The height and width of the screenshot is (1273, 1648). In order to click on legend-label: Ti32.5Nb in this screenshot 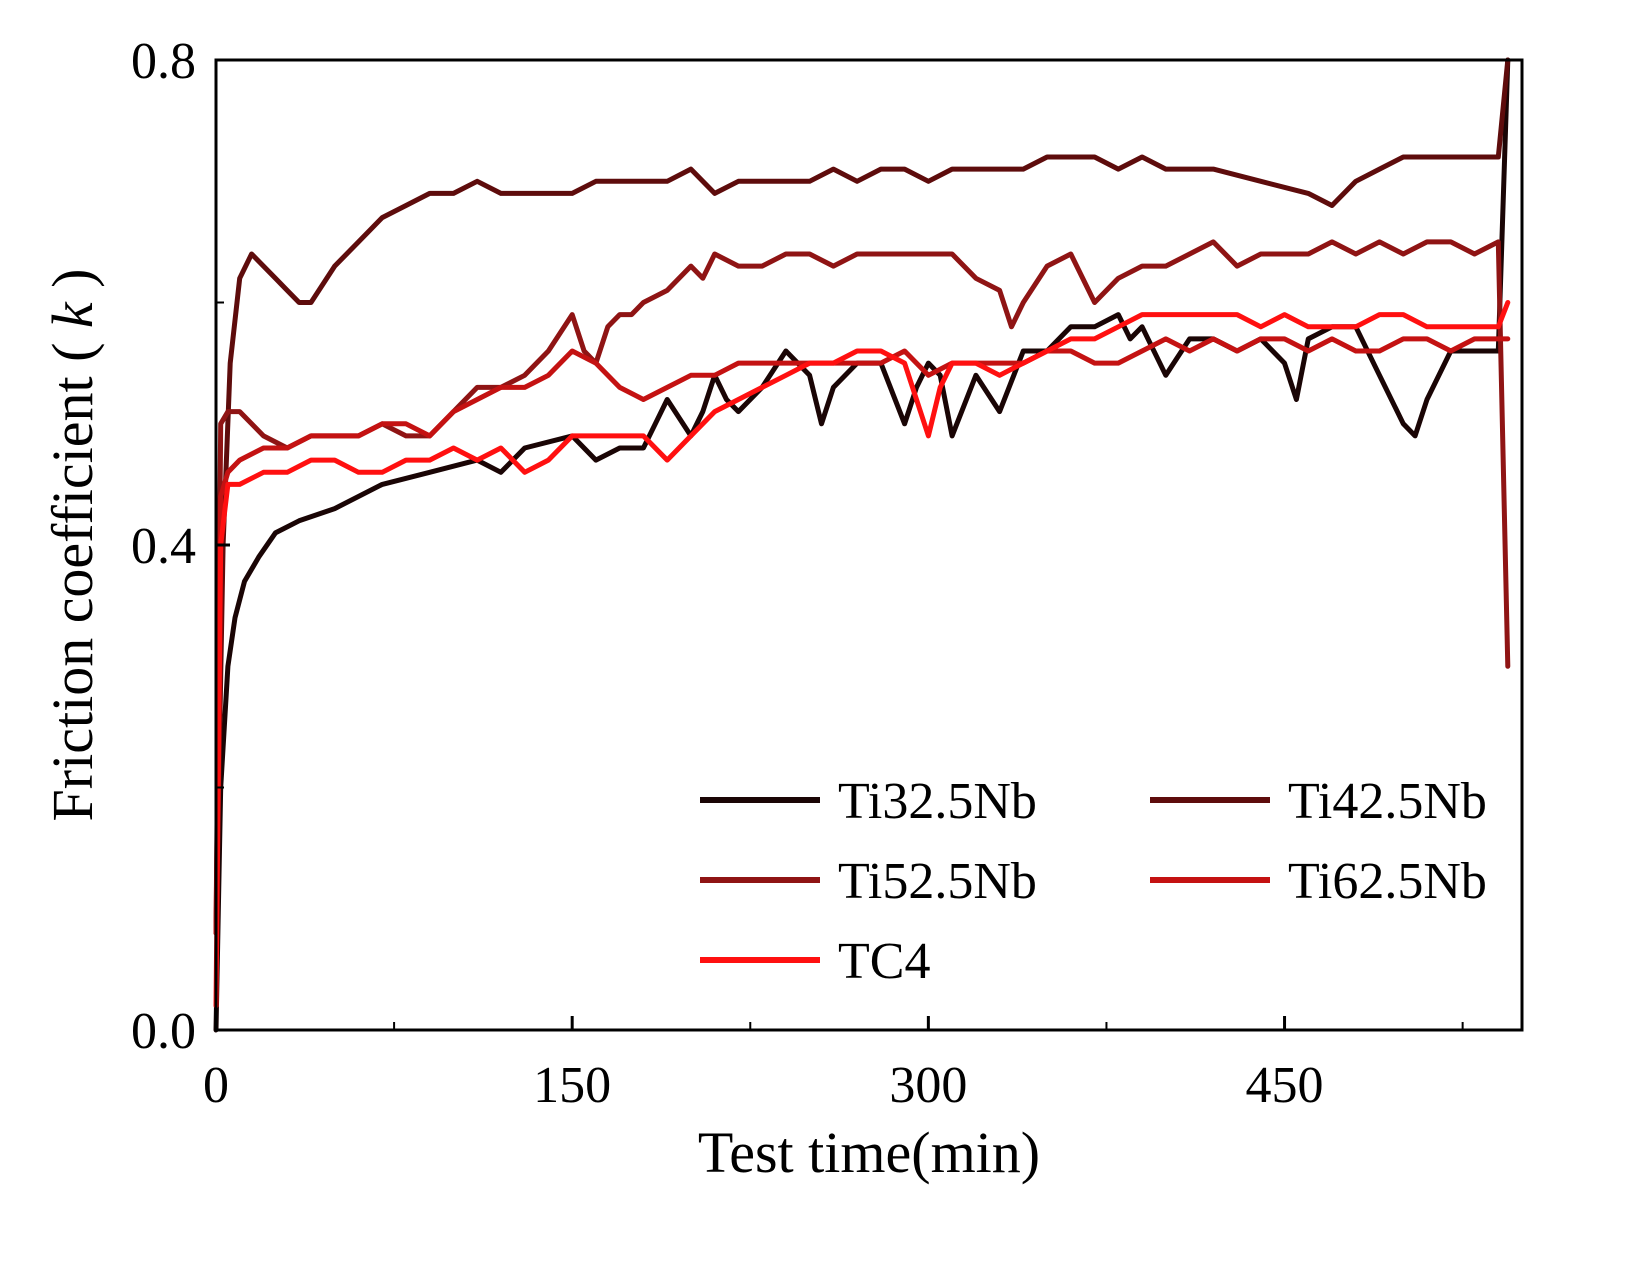, I will do `click(937, 801)`.